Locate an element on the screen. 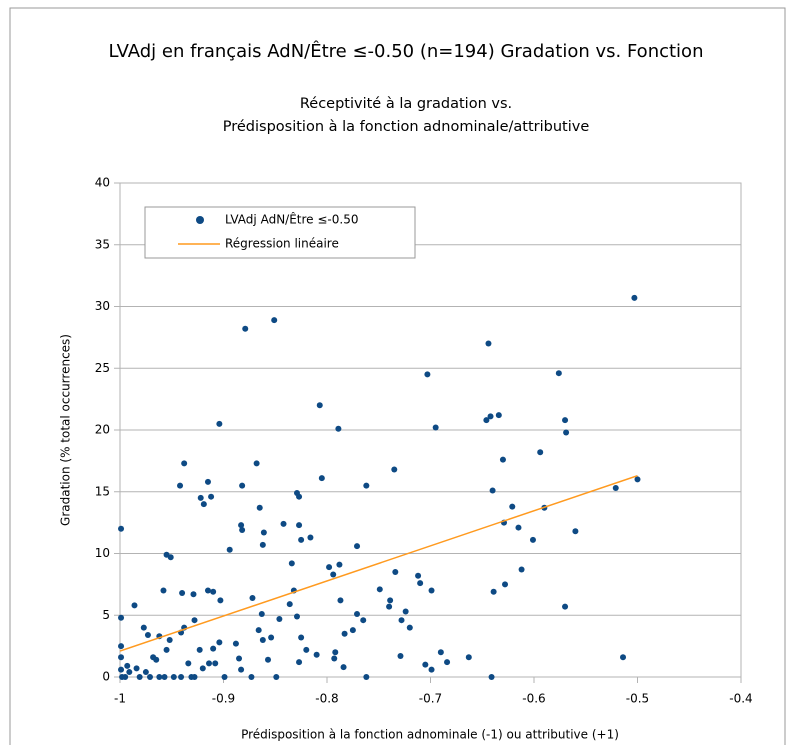 Image resolution: width=790 pixels, height=745 pixels. x-tick-label: -0.6 is located at coordinates (533, 699).